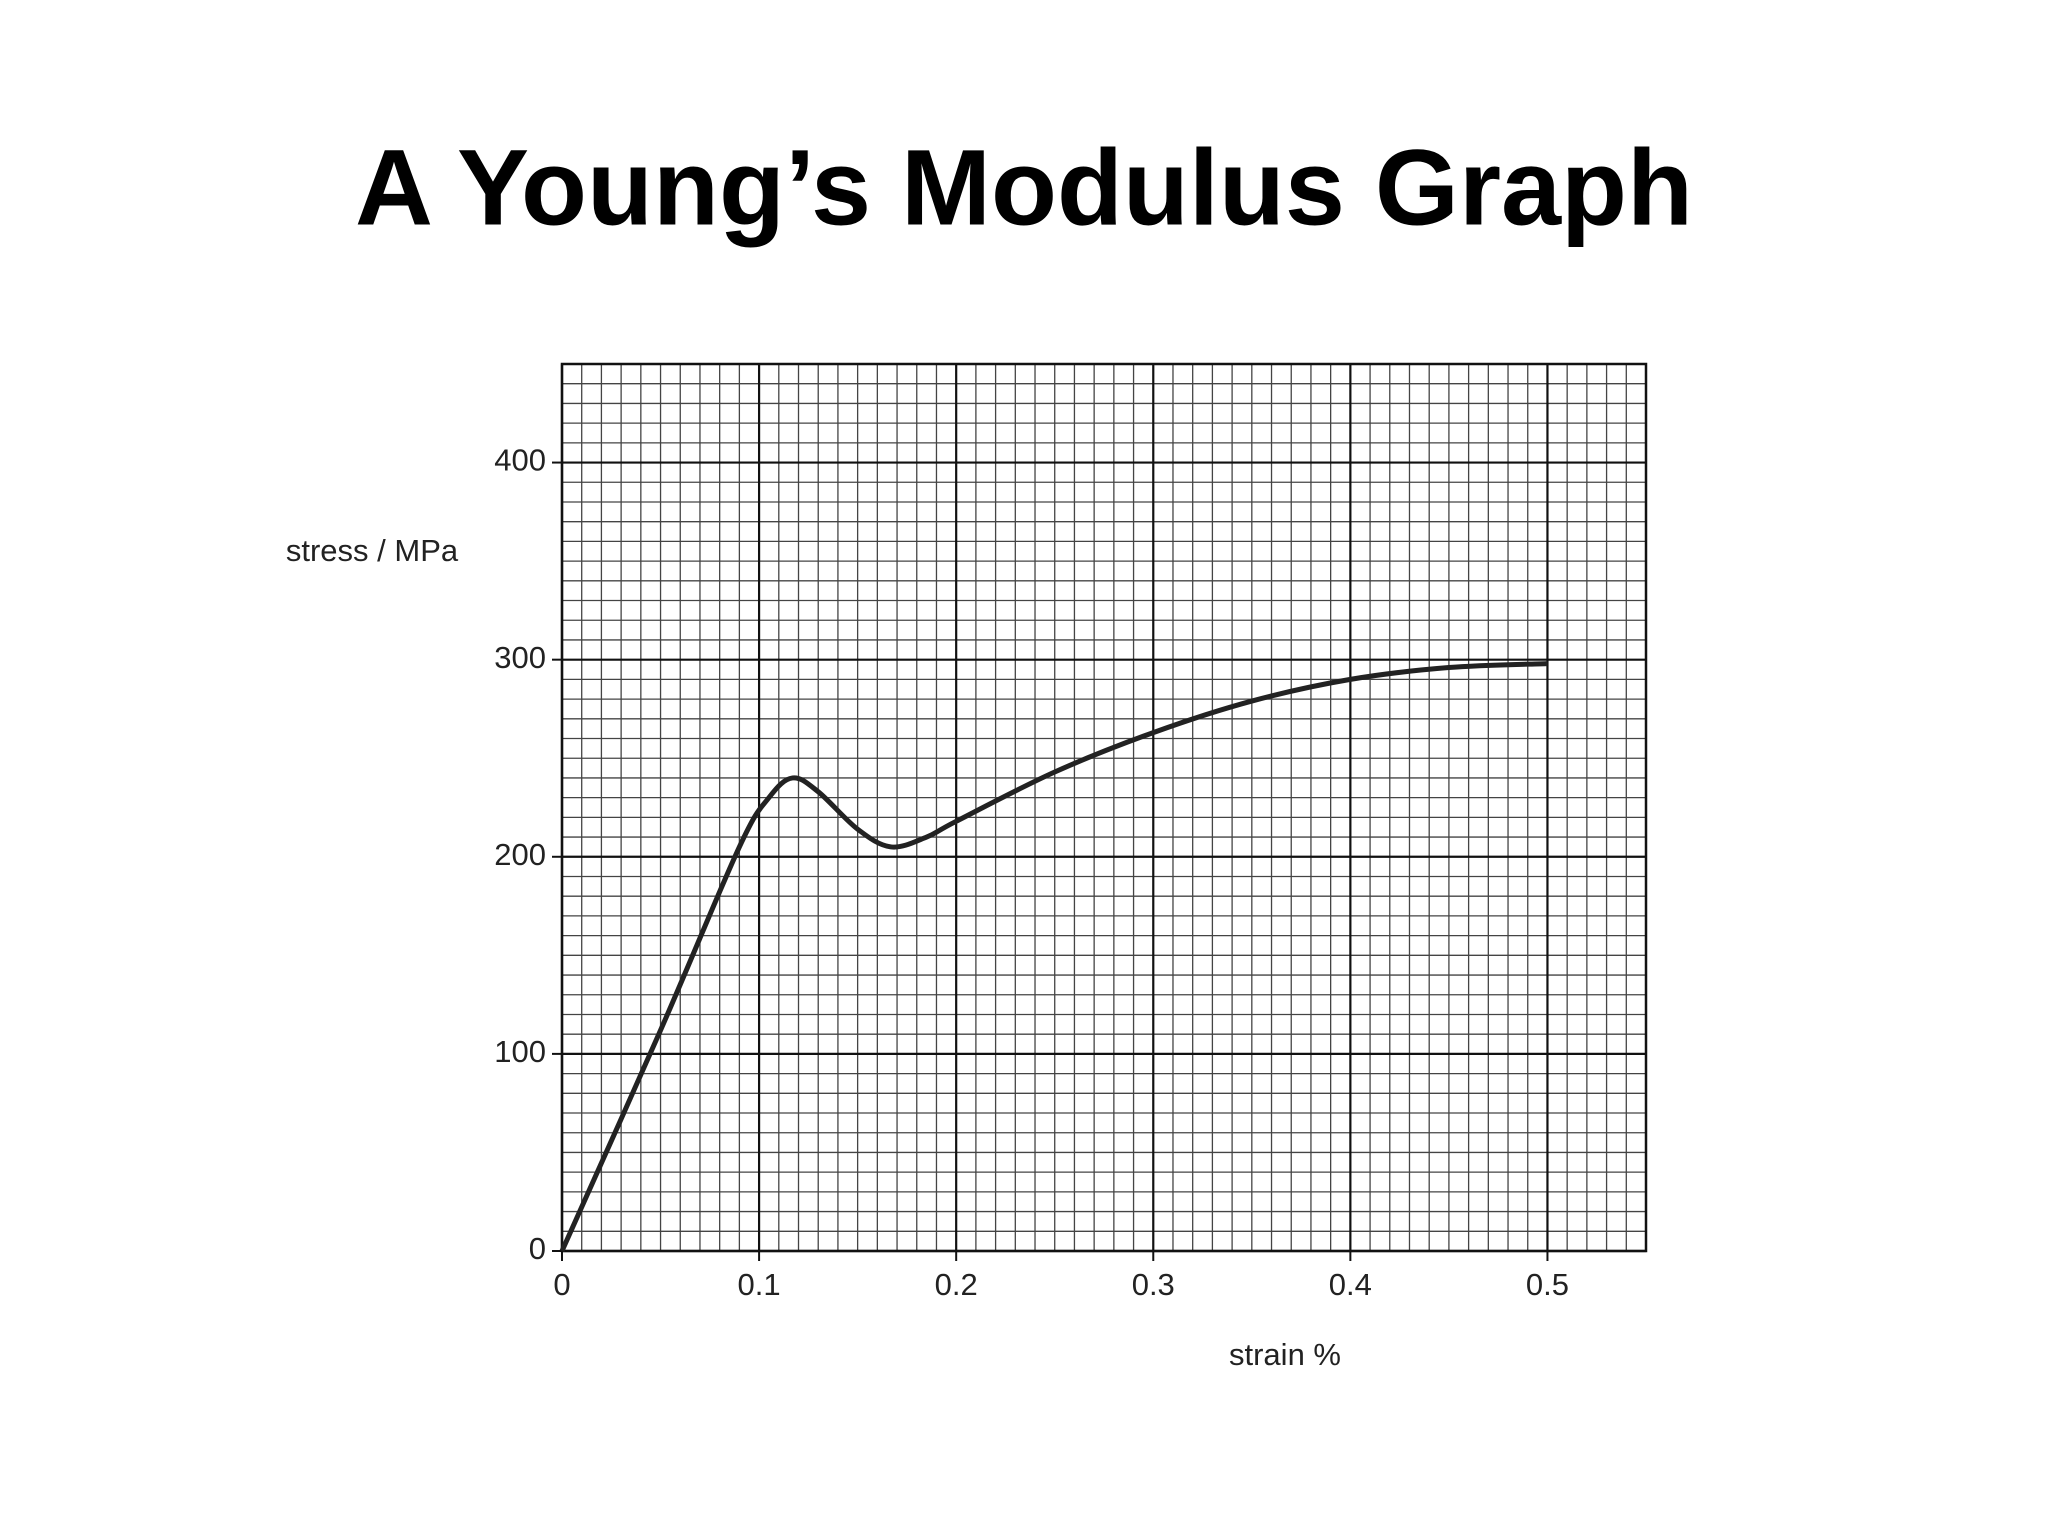 This screenshot has height=1536, width=2048. Describe the element at coordinates (1285, 1354) in the screenshot. I see `x-axis-label: strain %` at that location.